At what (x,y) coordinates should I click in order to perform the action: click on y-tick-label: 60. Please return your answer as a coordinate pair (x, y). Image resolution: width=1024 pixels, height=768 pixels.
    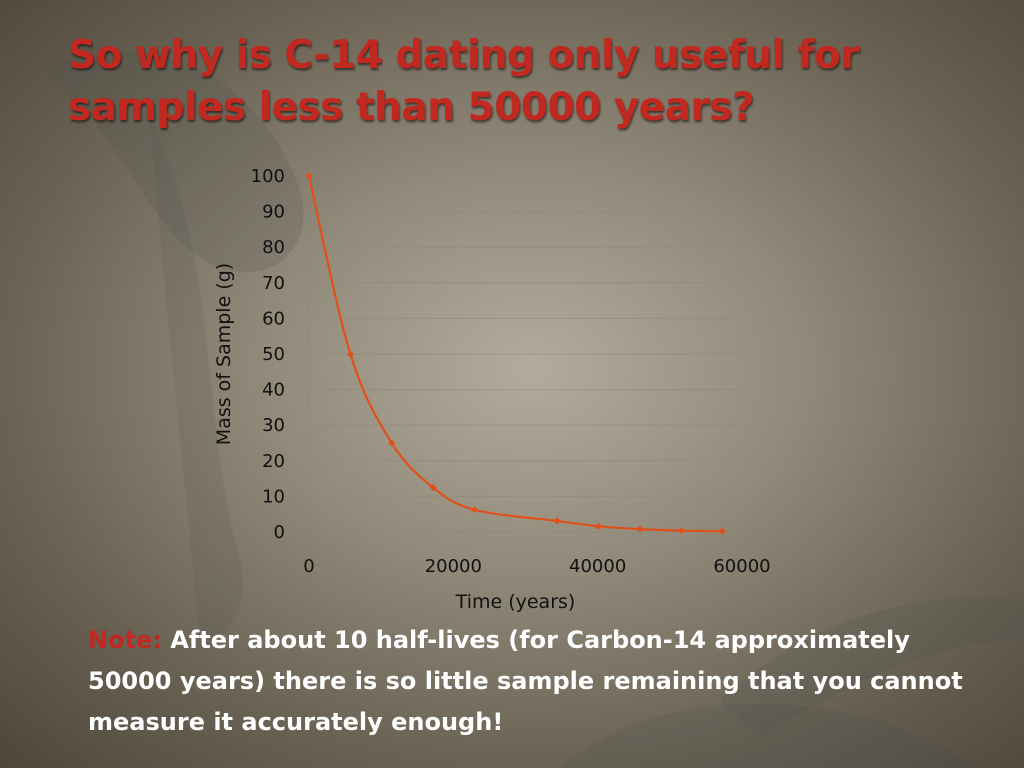
    Looking at the image, I should click on (273, 318).